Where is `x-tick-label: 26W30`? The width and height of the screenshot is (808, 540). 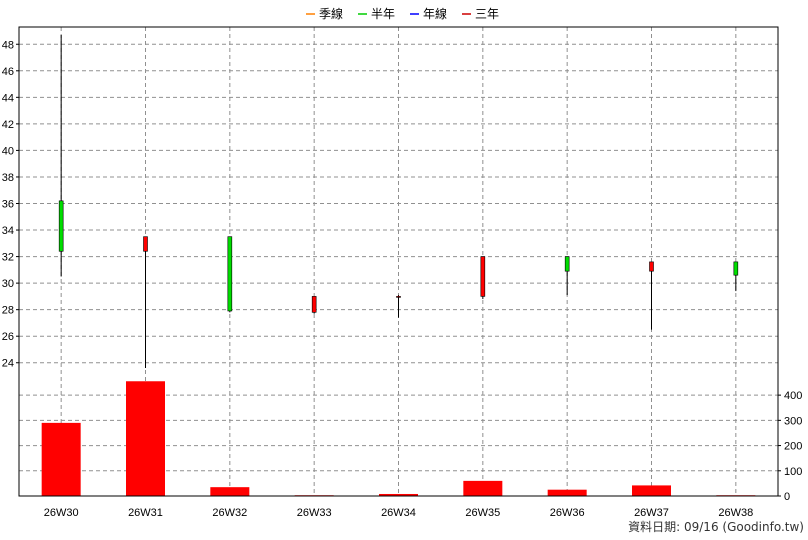 x-tick-label: 26W30 is located at coordinates (61, 513).